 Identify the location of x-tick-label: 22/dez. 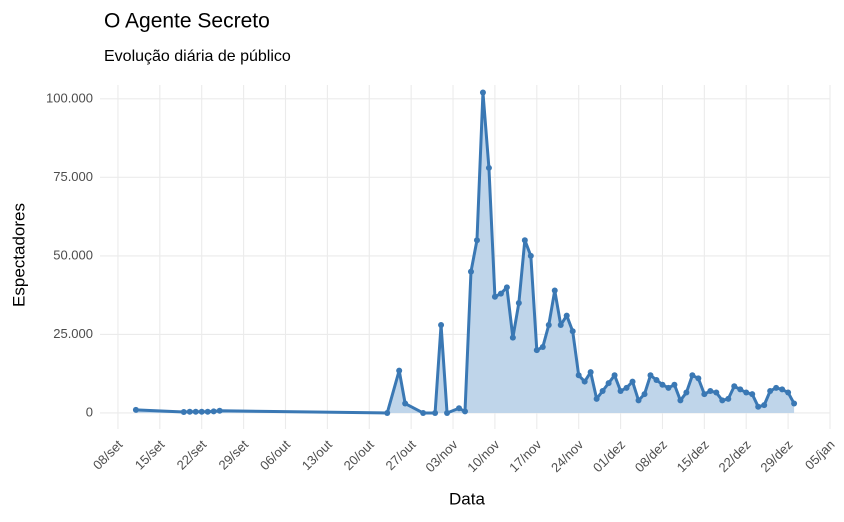
(735, 456).